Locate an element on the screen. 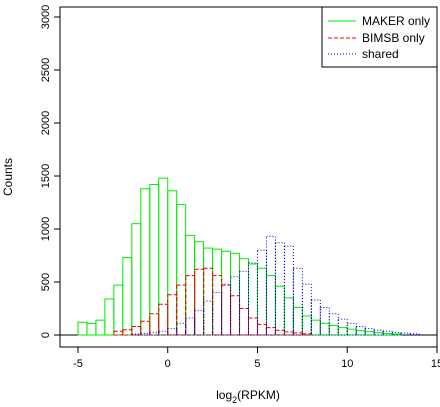  x-axis-title-main: log is located at coordinates (224, 395).